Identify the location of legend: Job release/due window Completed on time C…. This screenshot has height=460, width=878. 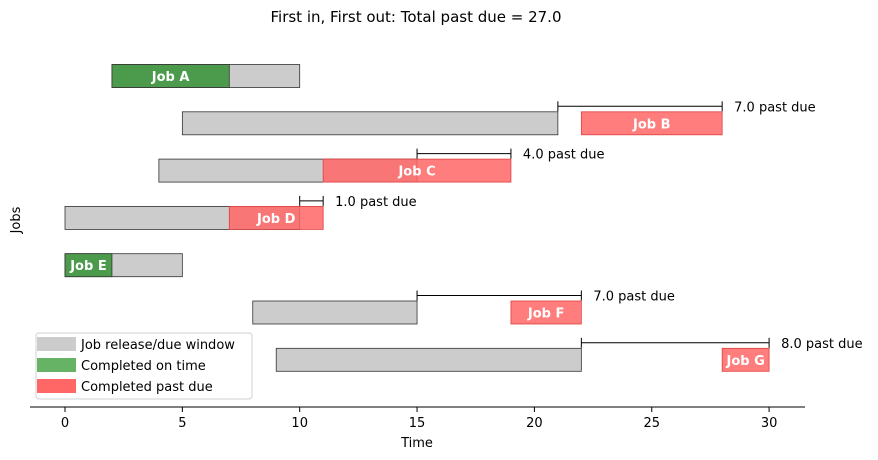
(144, 366).